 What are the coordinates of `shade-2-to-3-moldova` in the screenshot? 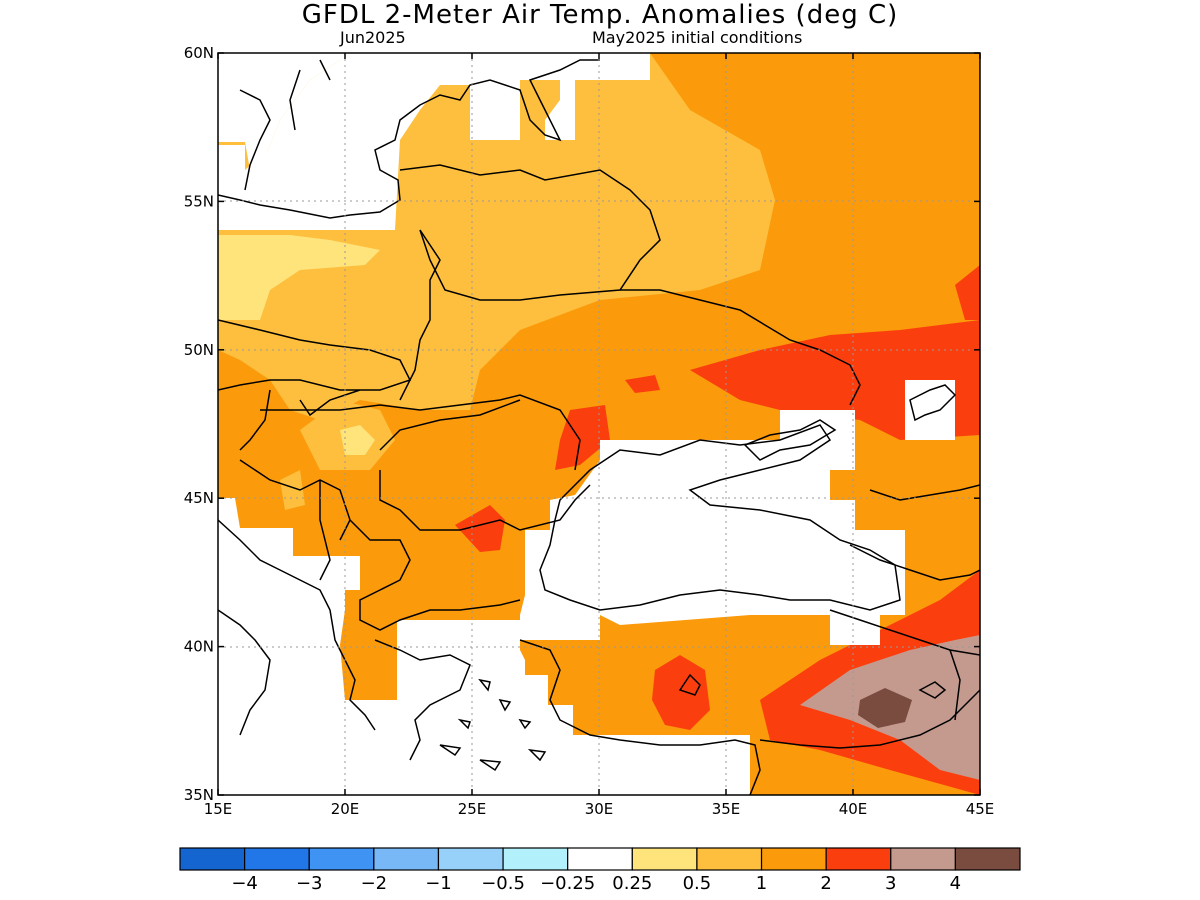 It's located at (582, 437).